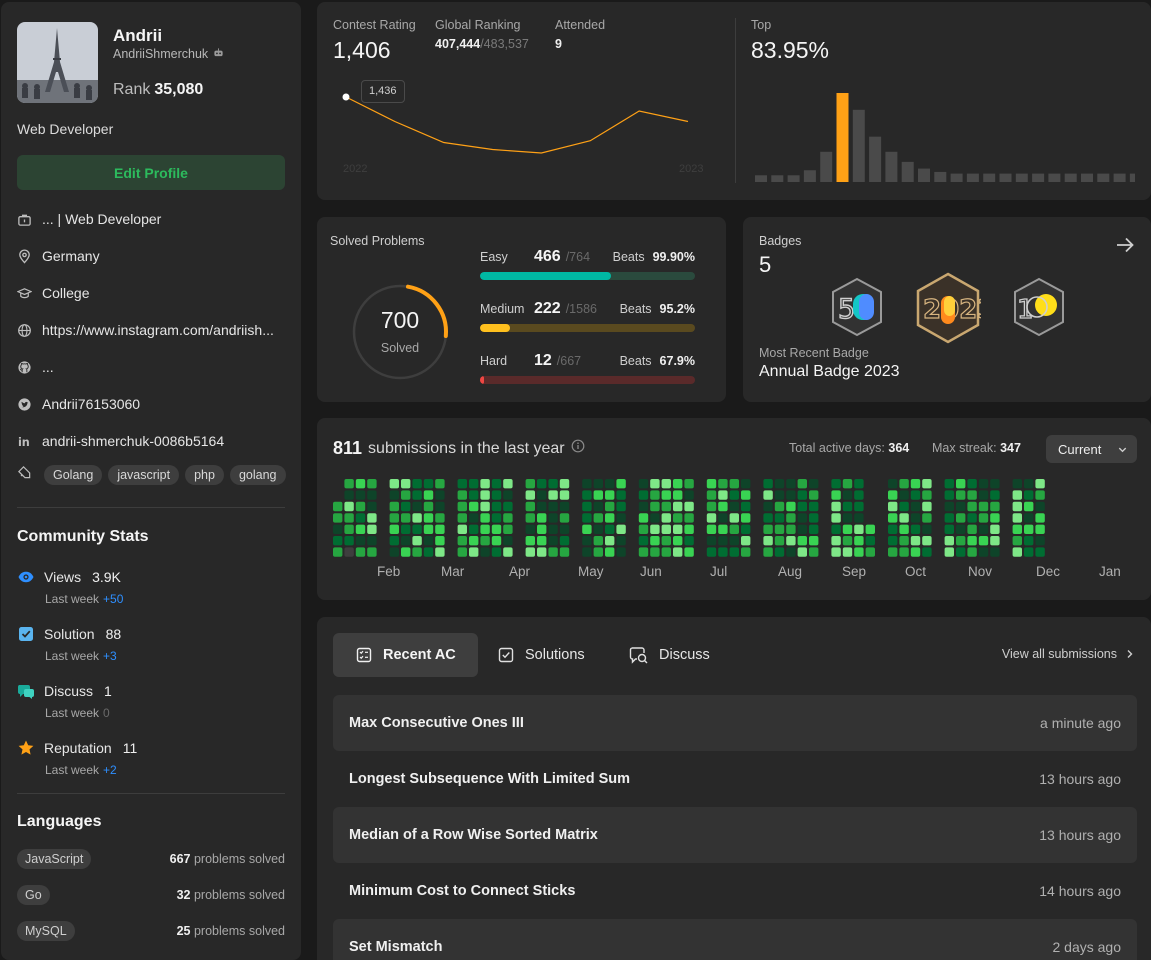  What do you see at coordinates (78, 404) in the screenshot?
I see `twitter-row: Andrii76153060` at bounding box center [78, 404].